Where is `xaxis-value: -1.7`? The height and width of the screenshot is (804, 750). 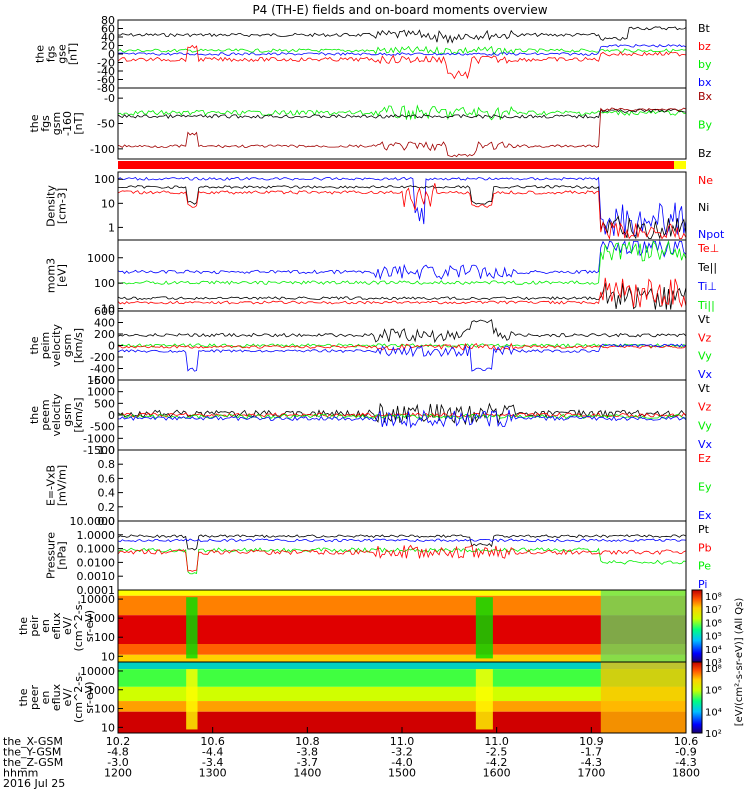 xaxis-value: -1.7 is located at coordinates (591, 752).